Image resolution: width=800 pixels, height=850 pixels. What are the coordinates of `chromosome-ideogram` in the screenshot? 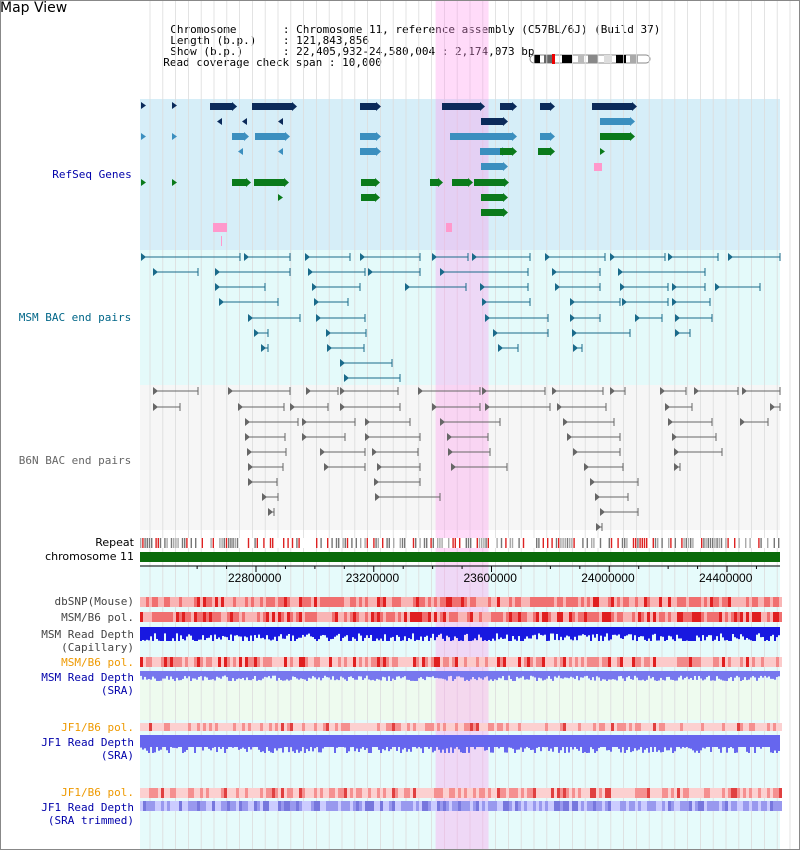 It's located at (590, 59).